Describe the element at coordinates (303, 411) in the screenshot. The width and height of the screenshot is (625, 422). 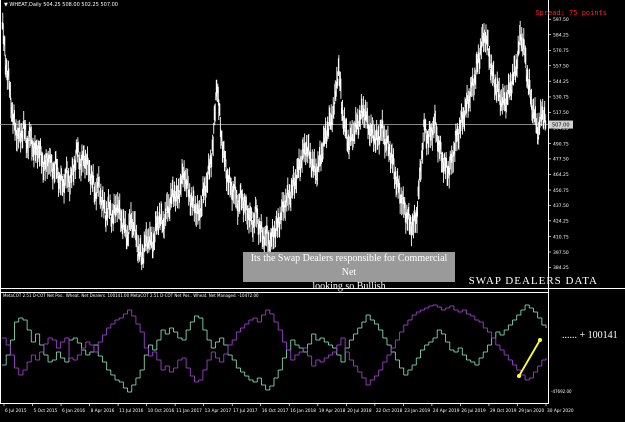
I see `time-tick-label: 16 Jan 2018` at that location.